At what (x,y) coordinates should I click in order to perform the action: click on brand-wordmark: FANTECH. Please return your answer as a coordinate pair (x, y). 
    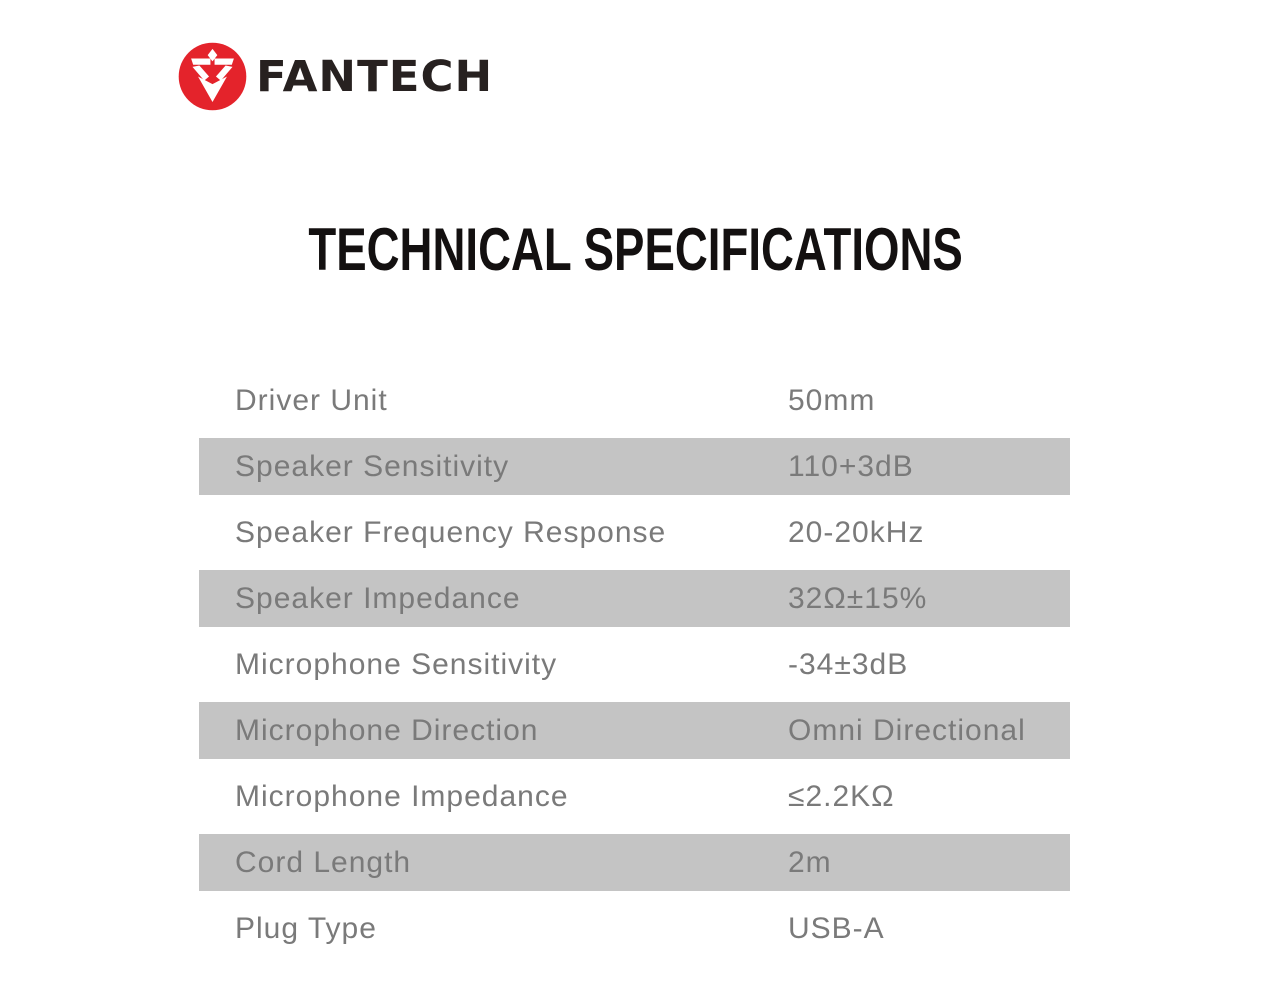
    Looking at the image, I should click on (375, 76).